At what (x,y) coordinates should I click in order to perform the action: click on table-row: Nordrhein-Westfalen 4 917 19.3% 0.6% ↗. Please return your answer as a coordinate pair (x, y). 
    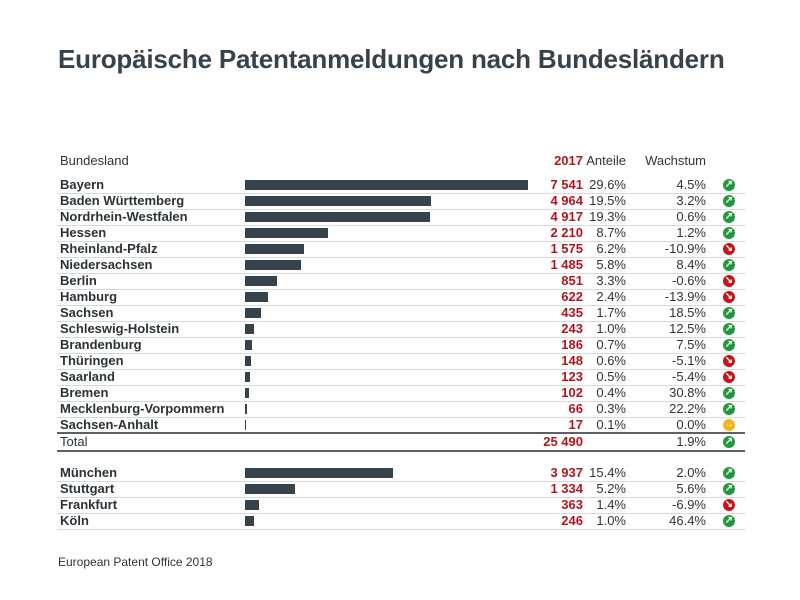
    Looking at the image, I should click on (401, 217).